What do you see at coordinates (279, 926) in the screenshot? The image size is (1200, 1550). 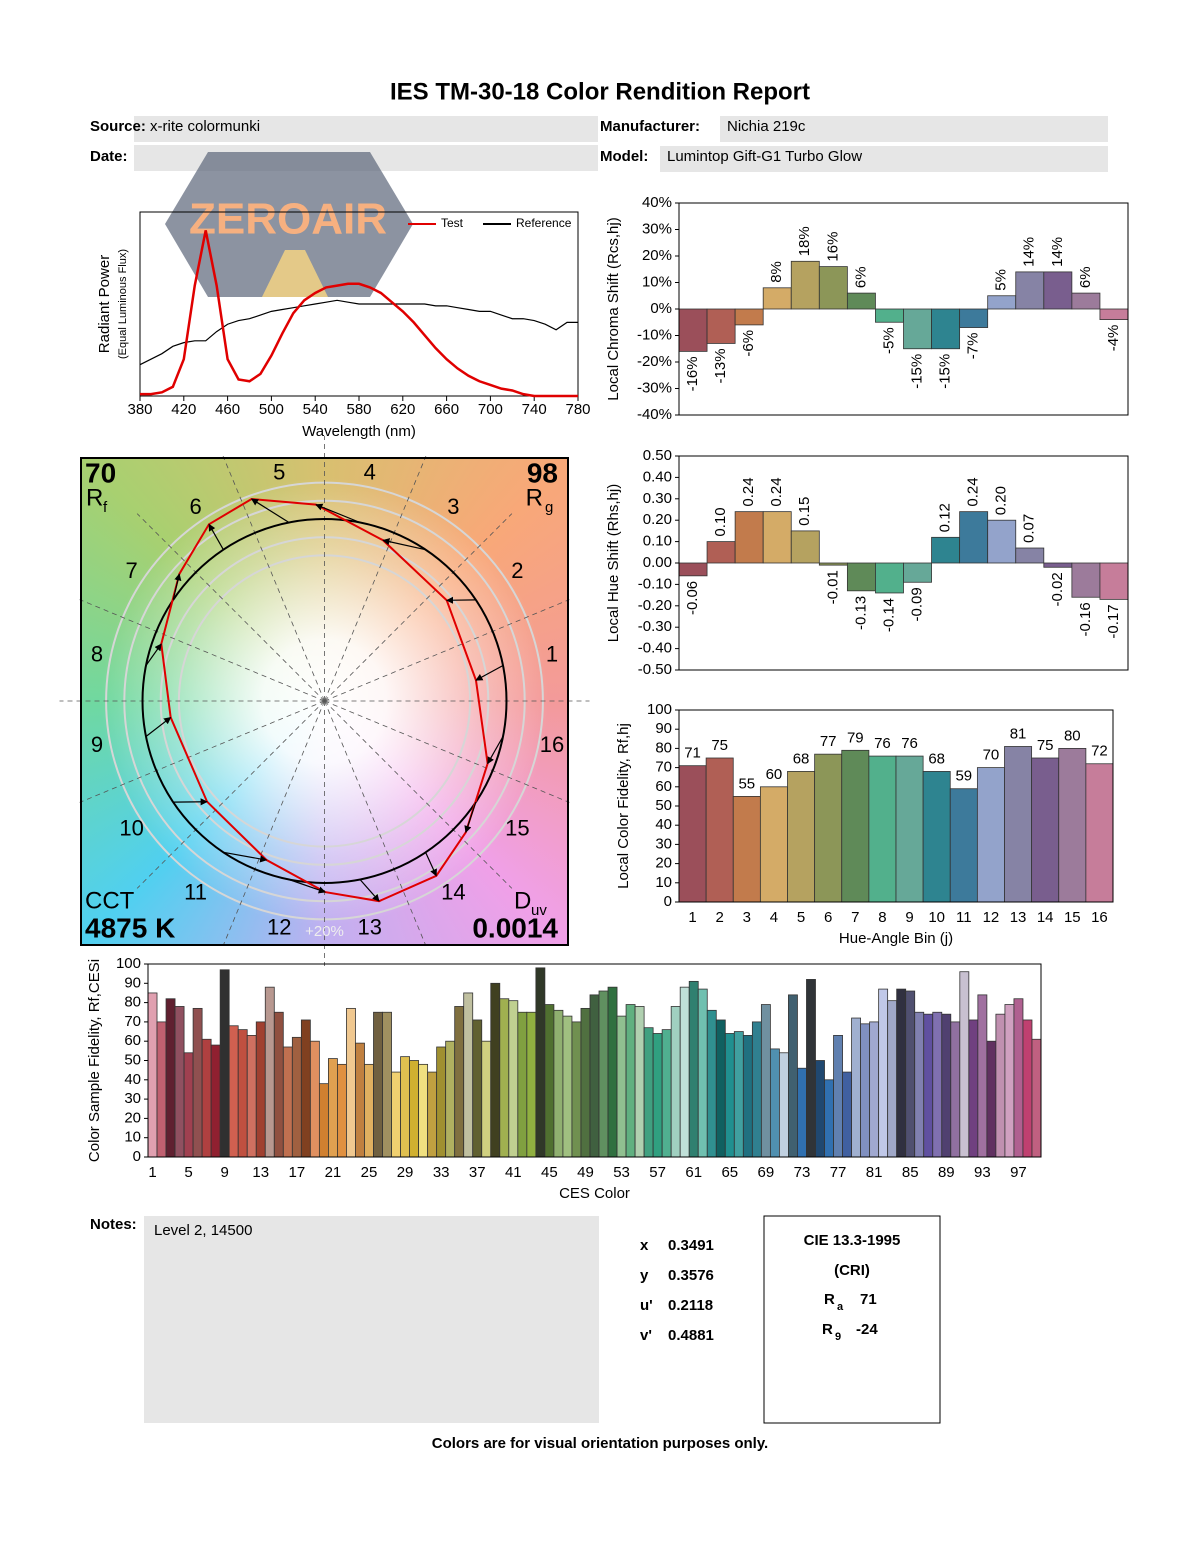 I see `hue-bin-label: 12` at bounding box center [279, 926].